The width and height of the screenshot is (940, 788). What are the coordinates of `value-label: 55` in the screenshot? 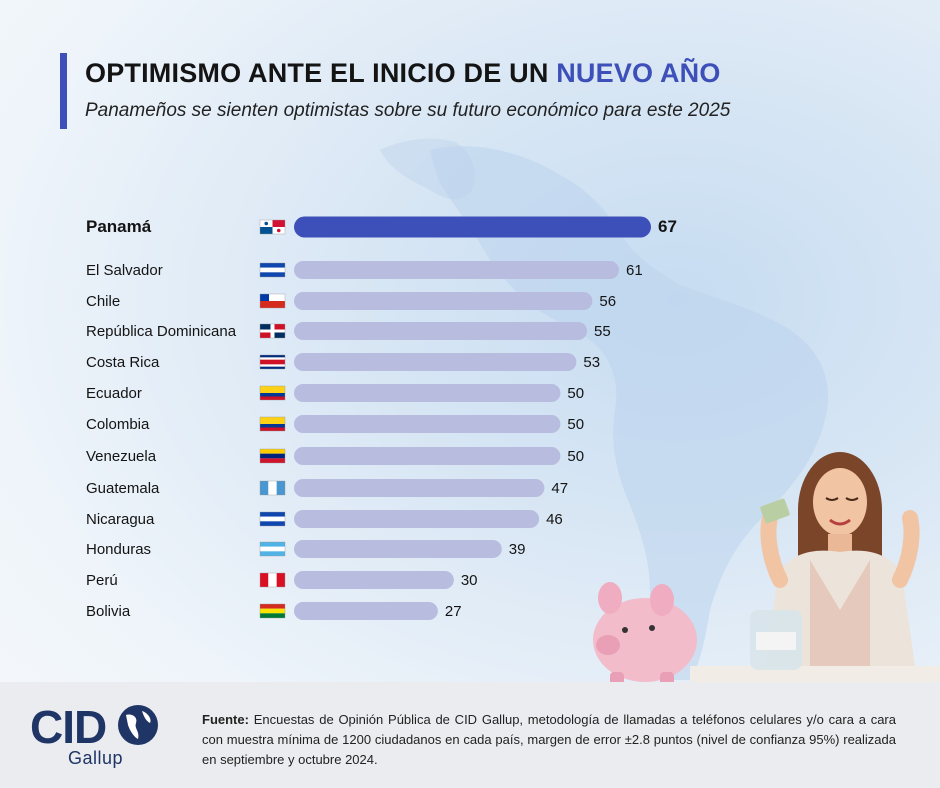 It's located at (602, 331).